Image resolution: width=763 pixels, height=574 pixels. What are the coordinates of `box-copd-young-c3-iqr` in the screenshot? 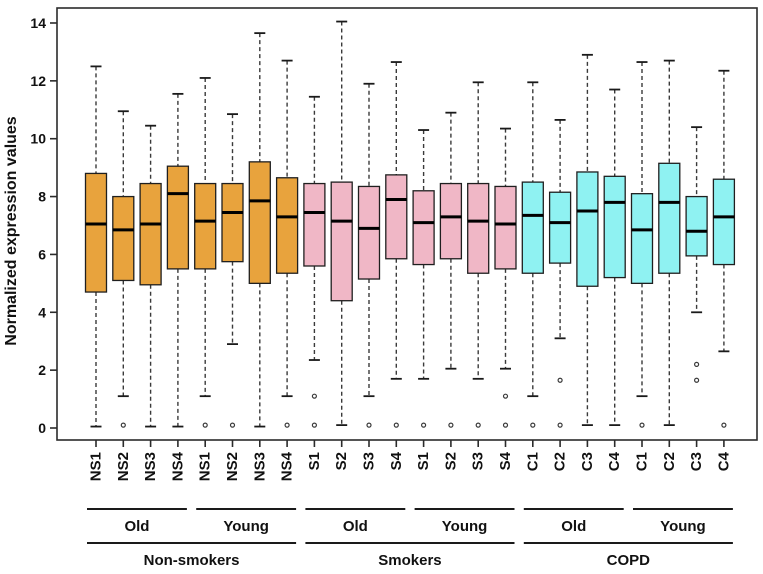 It's located at (696, 226).